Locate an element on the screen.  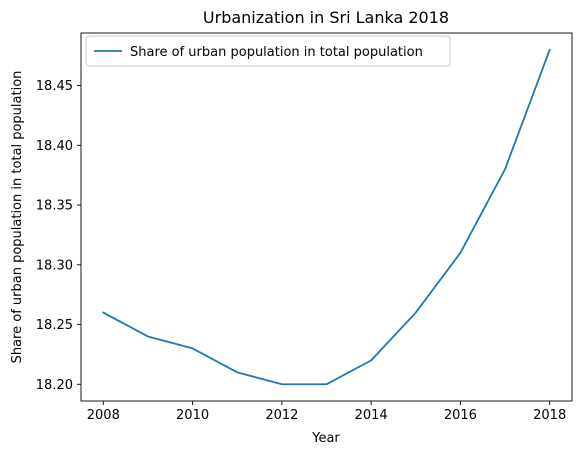
y-tick-label: 18.35 is located at coordinates (54, 206).